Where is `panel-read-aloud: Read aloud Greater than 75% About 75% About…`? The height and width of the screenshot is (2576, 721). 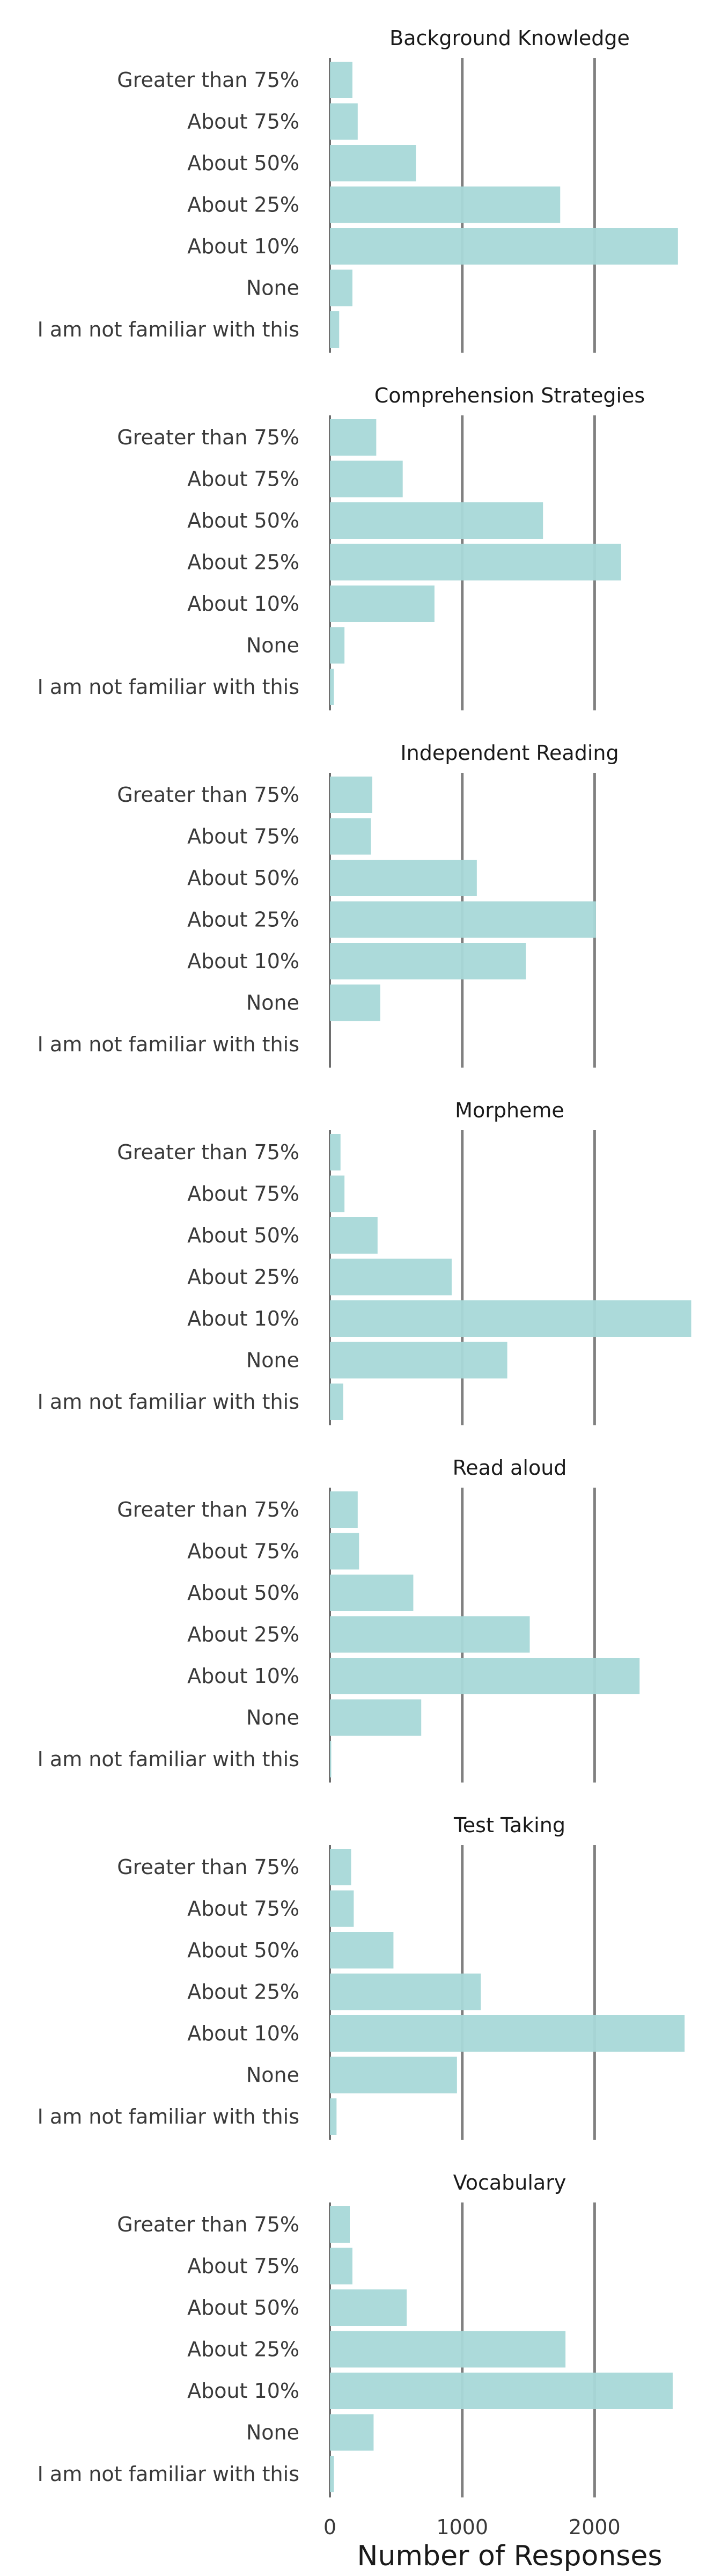
panel-read-aloud: Read aloud Greater than 75% About 75% About… is located at coordinates (339, 1619).